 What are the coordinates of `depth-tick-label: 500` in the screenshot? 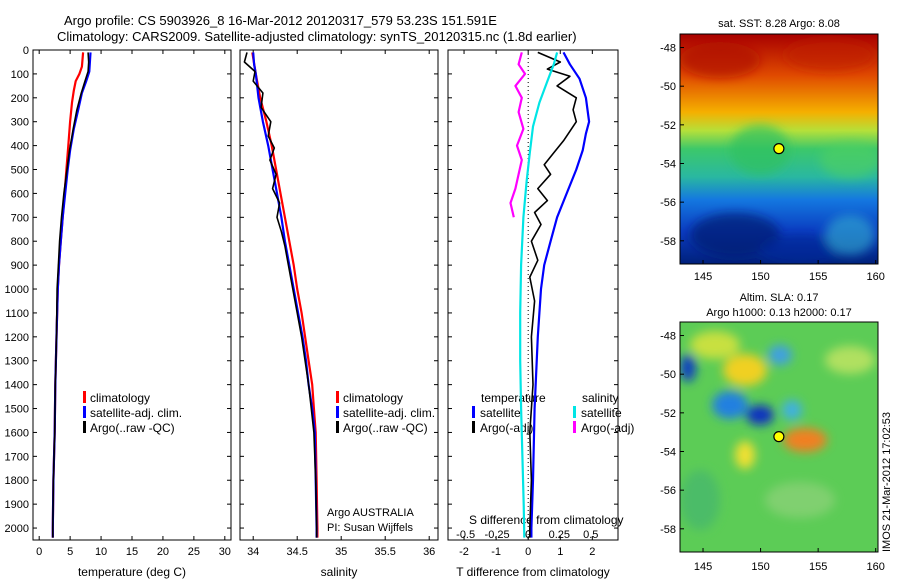 It's located at (20, 171).